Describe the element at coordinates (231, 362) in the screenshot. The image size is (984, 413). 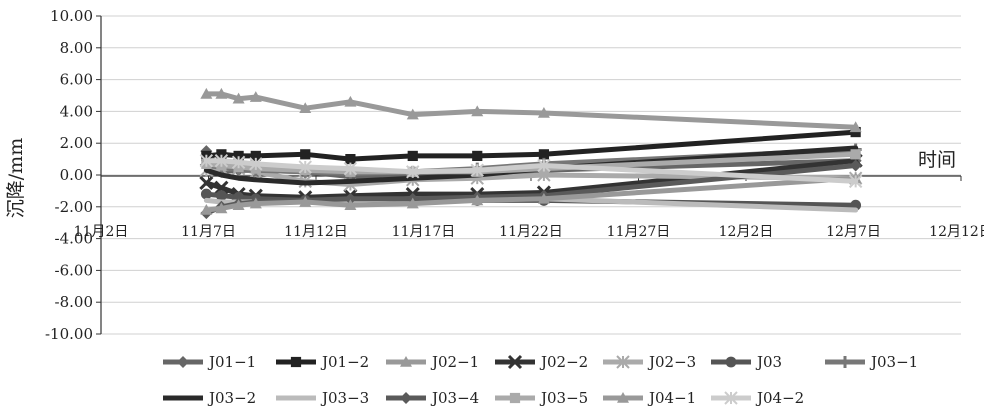
I see `legend-label: J01−1` at that location.